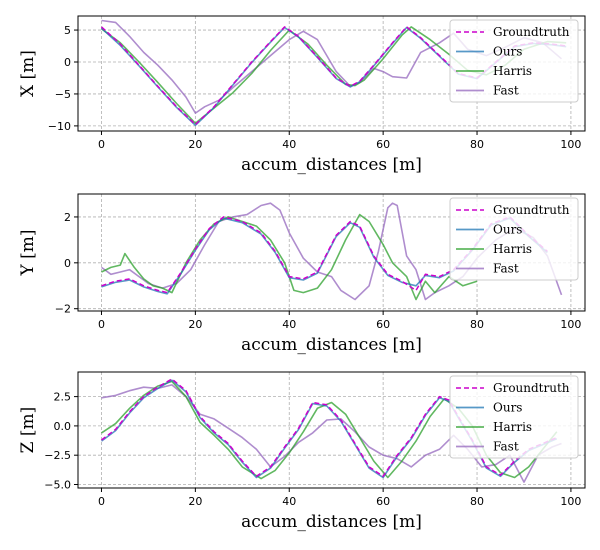 The image size is (600, 550). I want to click on y-axis-label: Z [m], so click(28, 430).